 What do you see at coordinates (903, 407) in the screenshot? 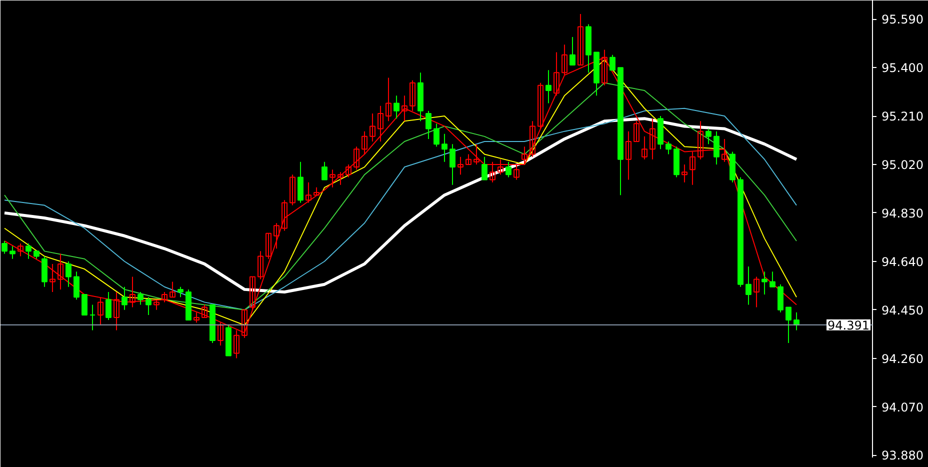
I see `y-tick-label: 94.070` at bounding box center [903, 407].